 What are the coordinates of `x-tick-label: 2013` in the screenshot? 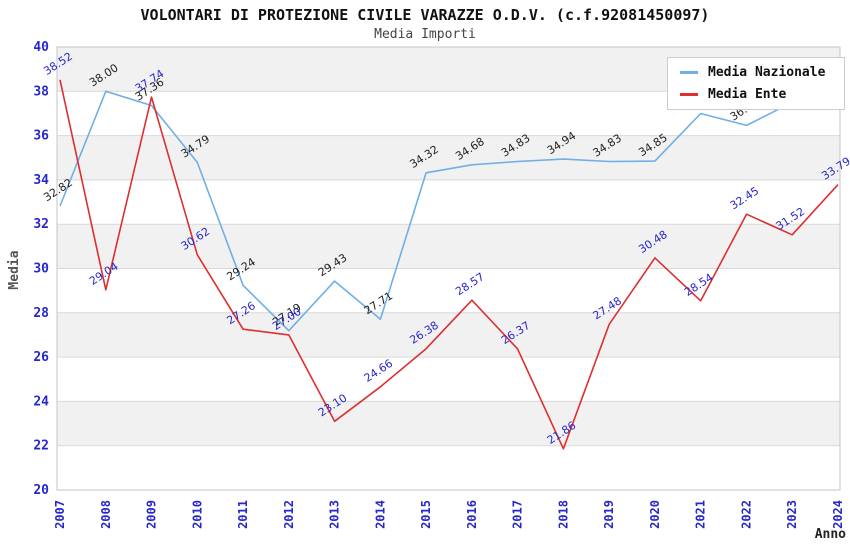 It's located at (335, 514).